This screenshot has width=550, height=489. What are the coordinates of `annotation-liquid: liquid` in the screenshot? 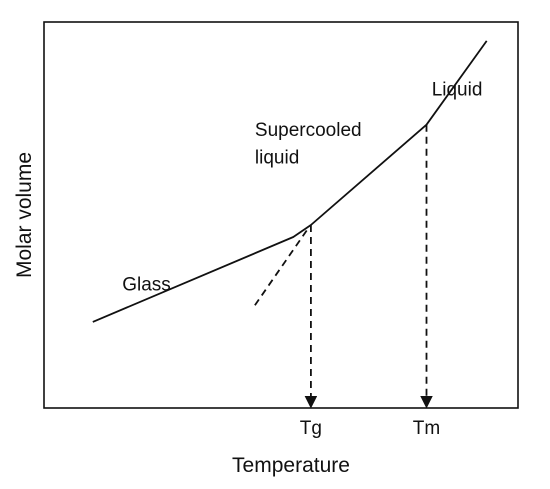 It's located at (277, 157).